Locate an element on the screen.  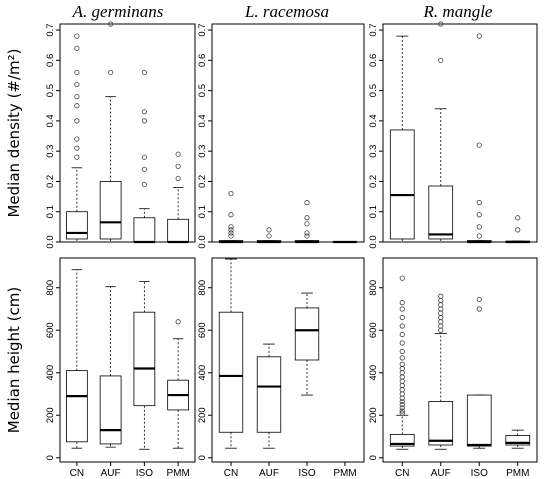
y-tick-label: 0.6 is located at coordinates (50, 60).